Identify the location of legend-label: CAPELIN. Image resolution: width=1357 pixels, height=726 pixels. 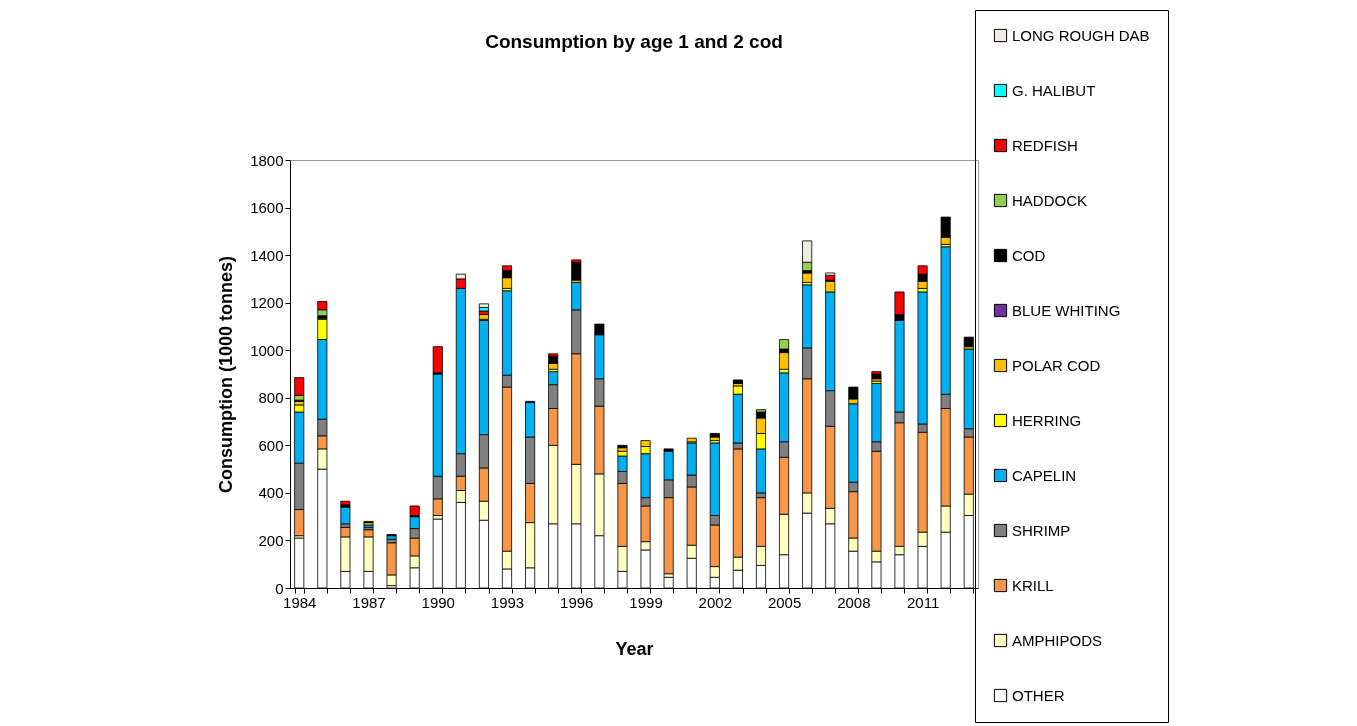
(1044, 475).